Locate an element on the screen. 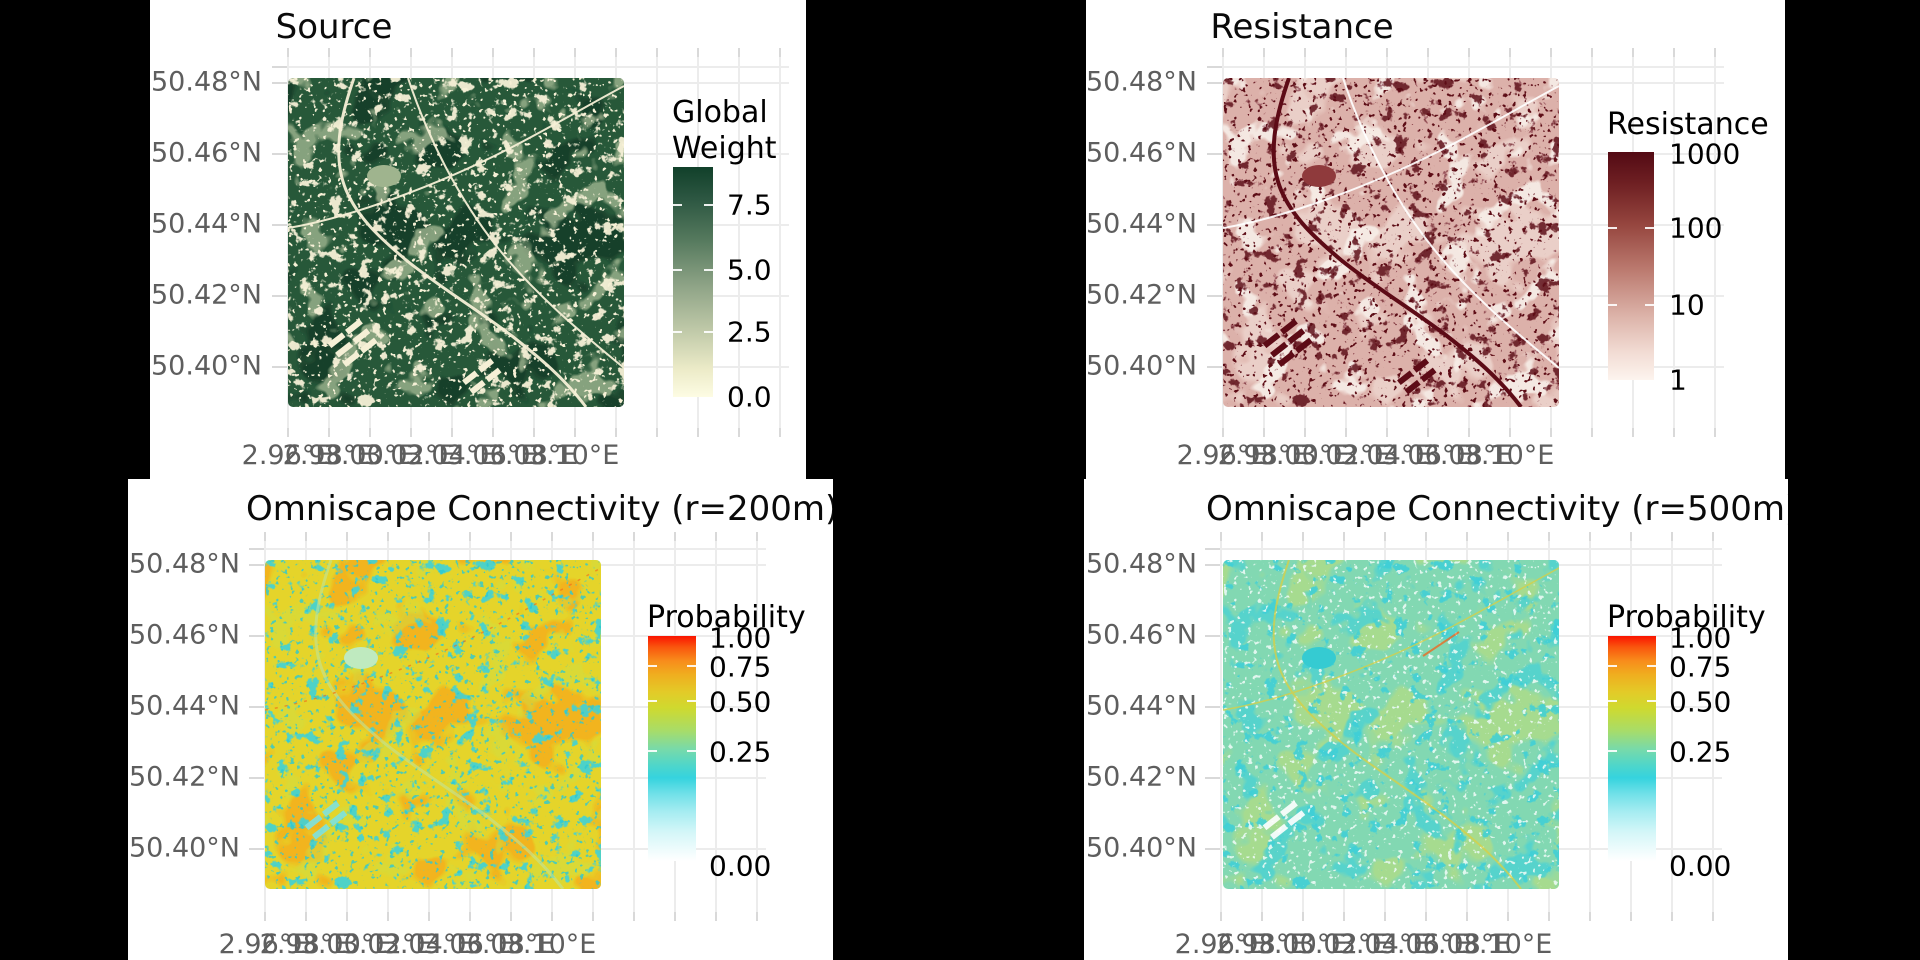 Image resolution: width=1920 pixels, height=960 pixels. panel-title-connectivity-500: Omniscape Connectivity (r=500m) is located at coordinates (1497, 509).